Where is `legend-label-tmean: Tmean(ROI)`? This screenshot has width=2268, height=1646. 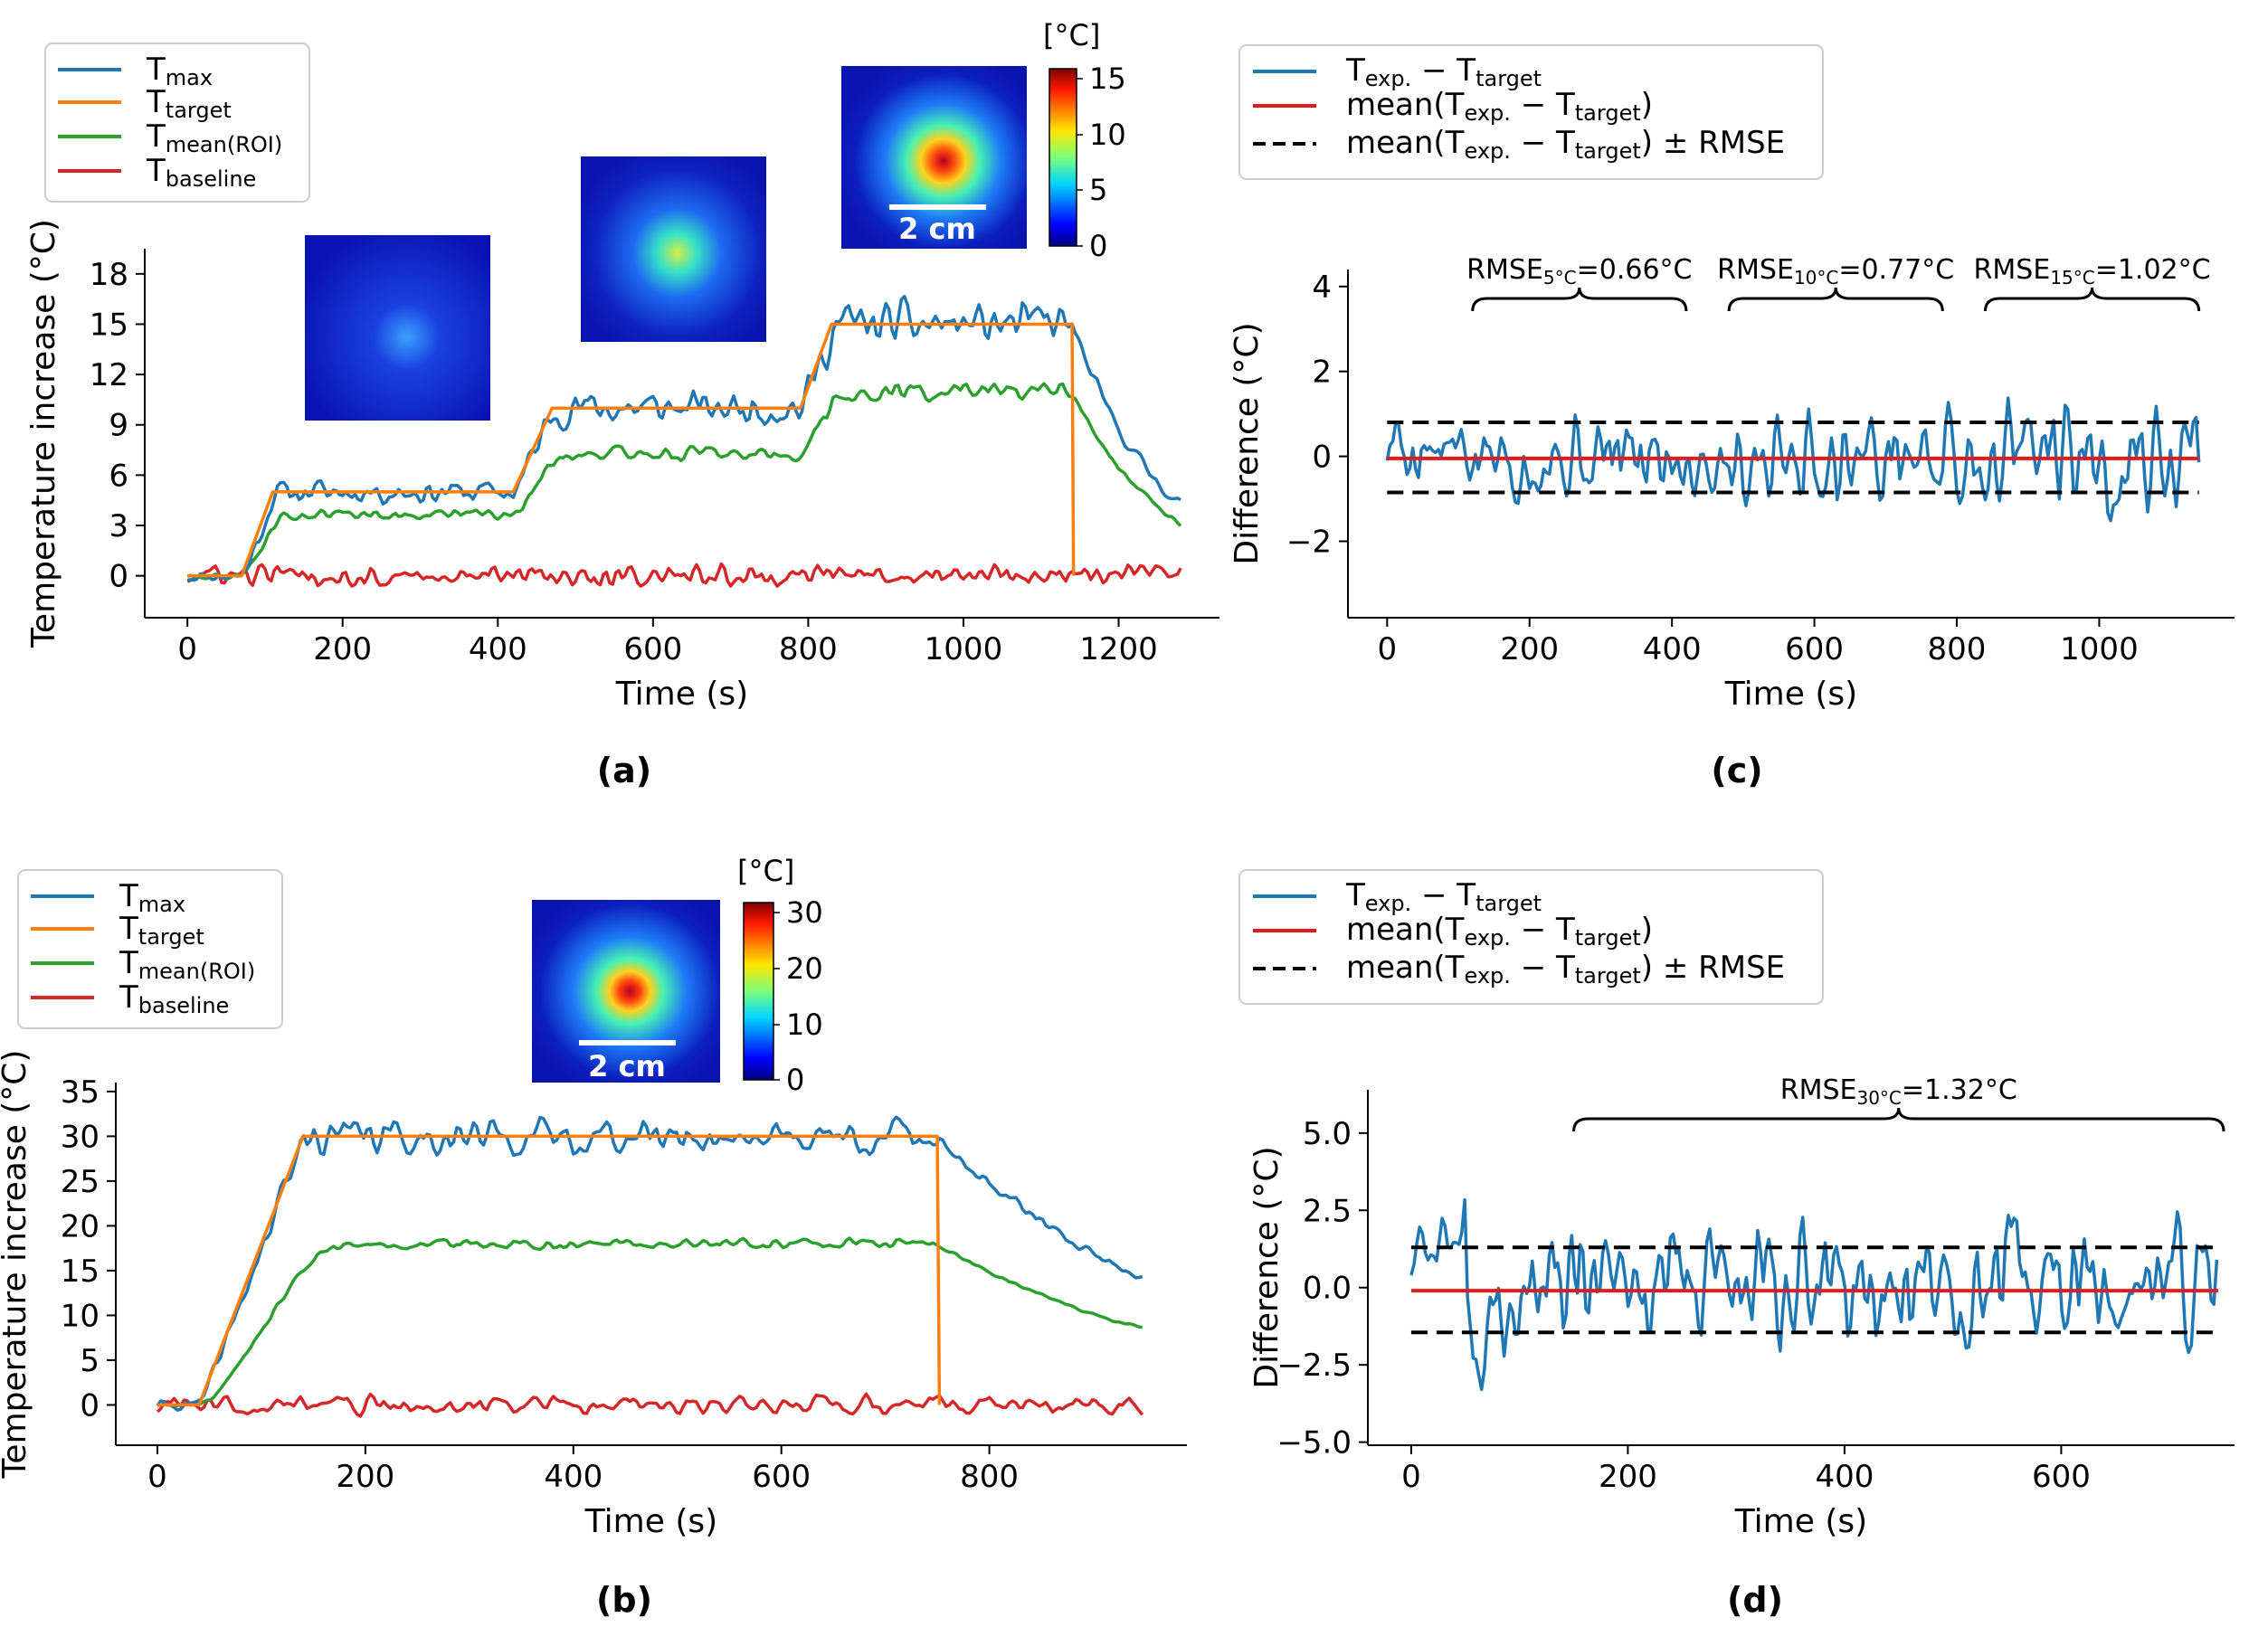
legend-label-tmean: Tmean(ROI) is located at coordinates (187, 964).